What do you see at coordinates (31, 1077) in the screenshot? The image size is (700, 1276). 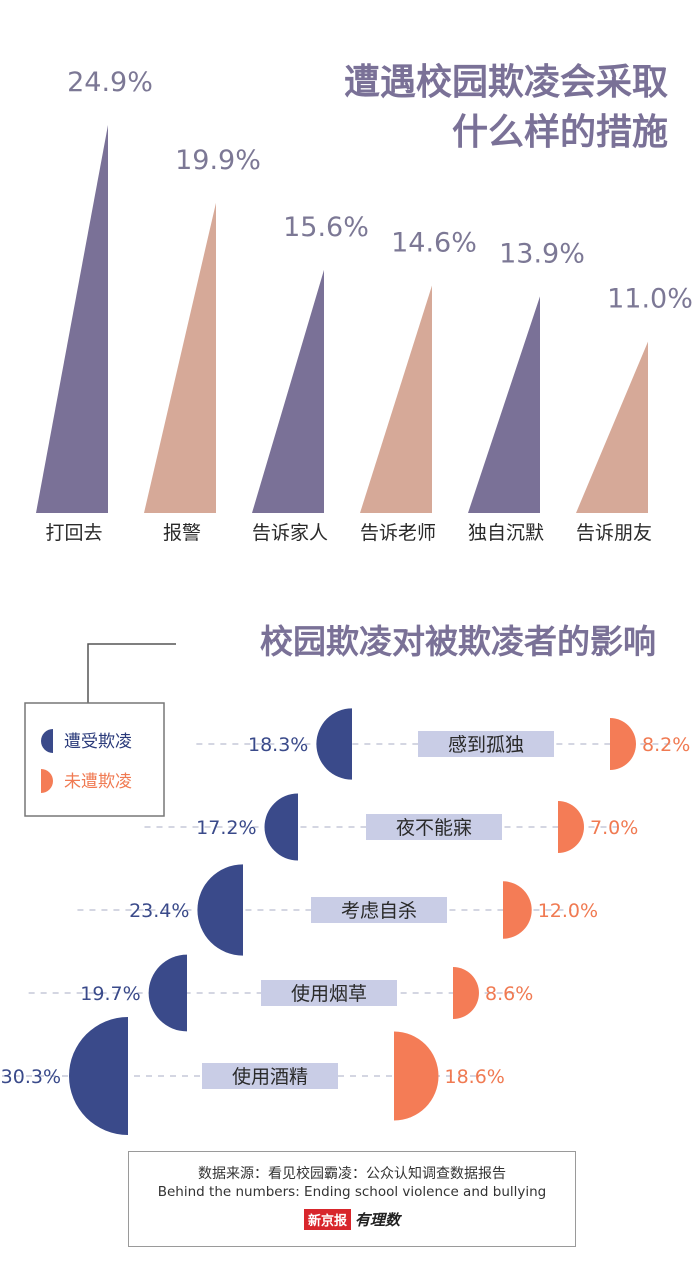 I see `bullied-value-5: 30.3%` at bounding box center [31, 1077].